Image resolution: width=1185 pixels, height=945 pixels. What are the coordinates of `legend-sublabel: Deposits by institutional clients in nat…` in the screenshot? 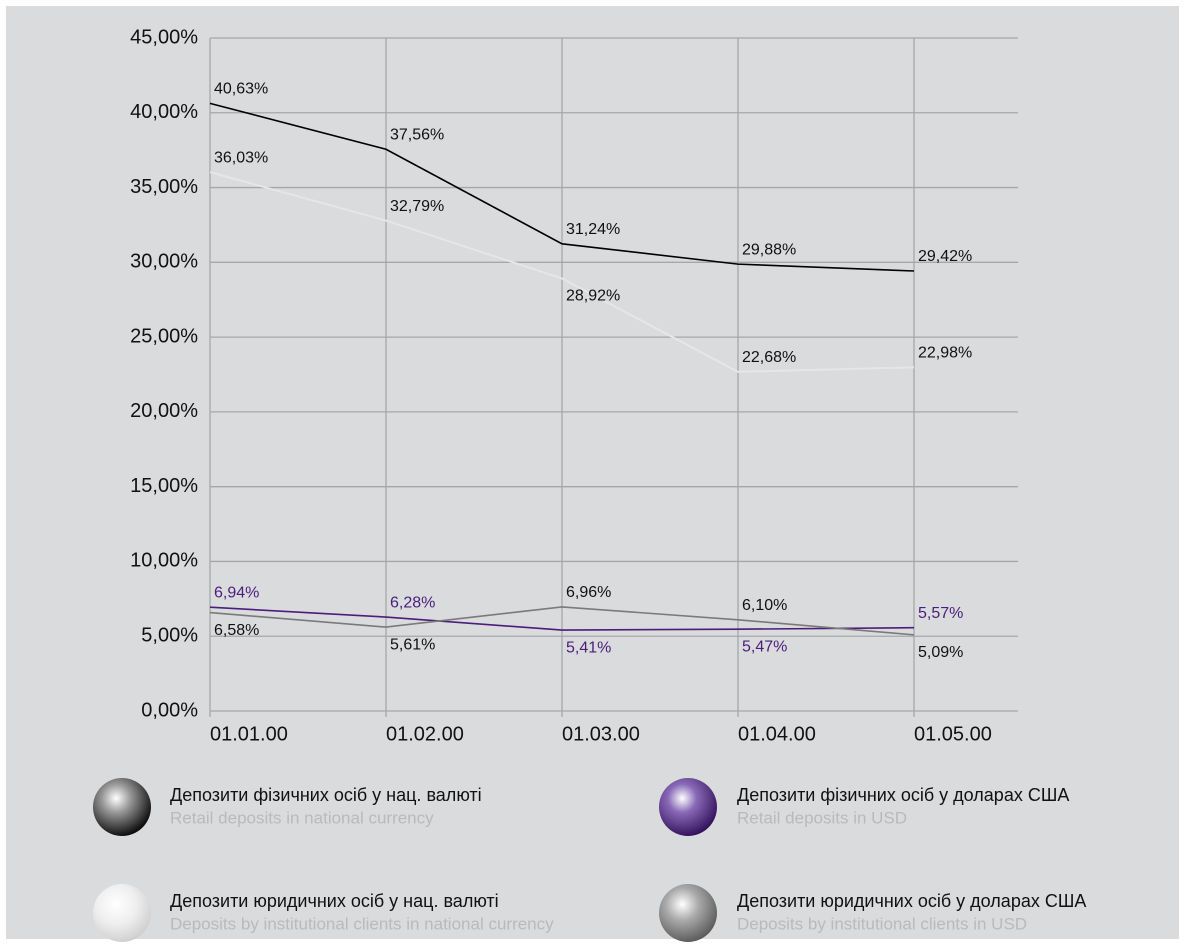 It's located at (362, 923).